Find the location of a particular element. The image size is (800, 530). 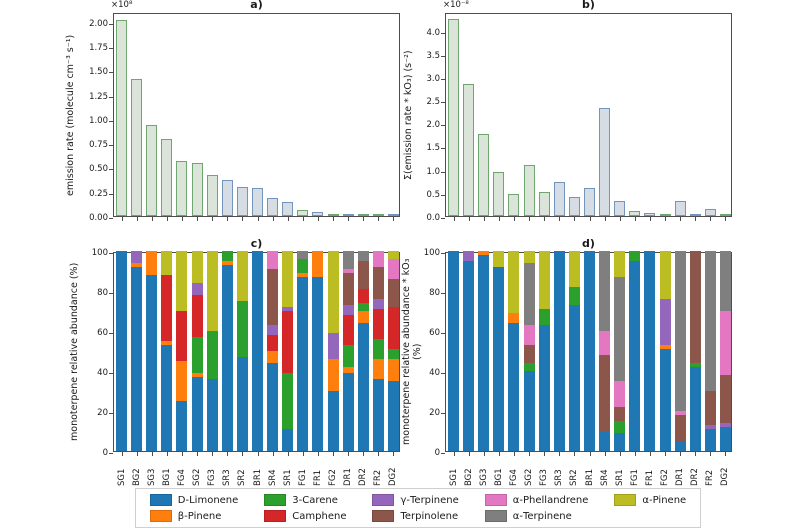

stacked-bar-DR1 is located at coordinates (680, 351).